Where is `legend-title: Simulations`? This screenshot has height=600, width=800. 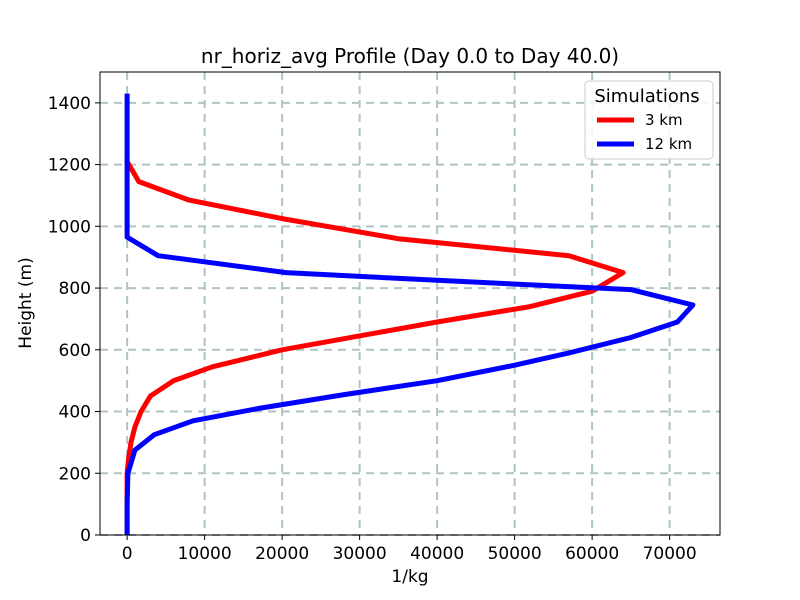
legend-title: Simulations is located at coordinates (646, 96).